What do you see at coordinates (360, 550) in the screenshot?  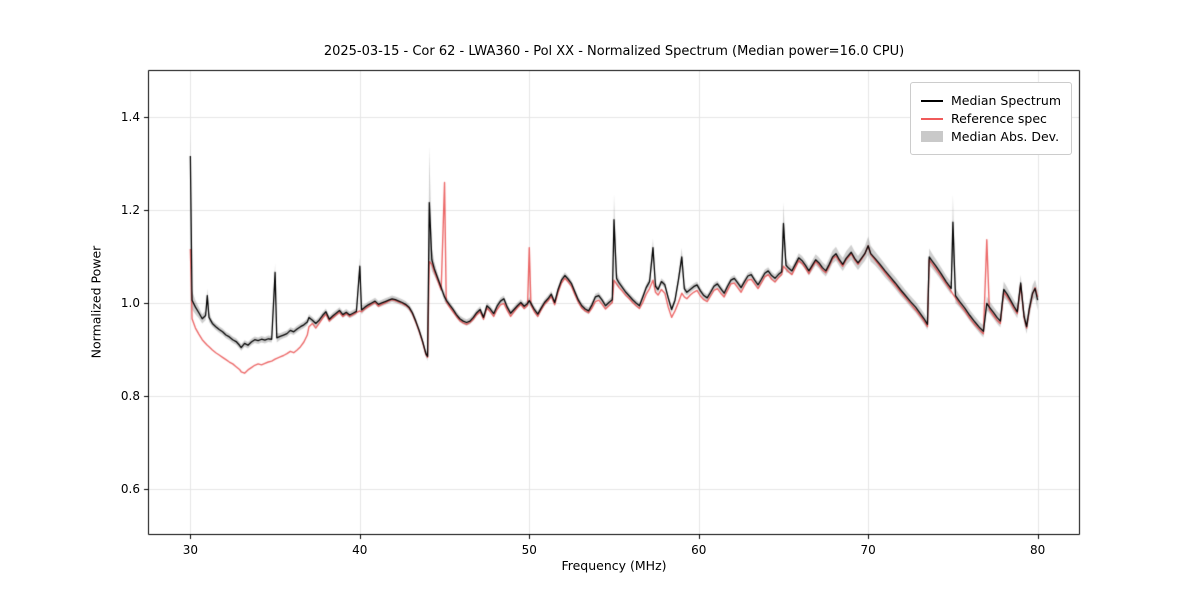 I see `x-tick-label: 40` at bounding box center [360, 550].